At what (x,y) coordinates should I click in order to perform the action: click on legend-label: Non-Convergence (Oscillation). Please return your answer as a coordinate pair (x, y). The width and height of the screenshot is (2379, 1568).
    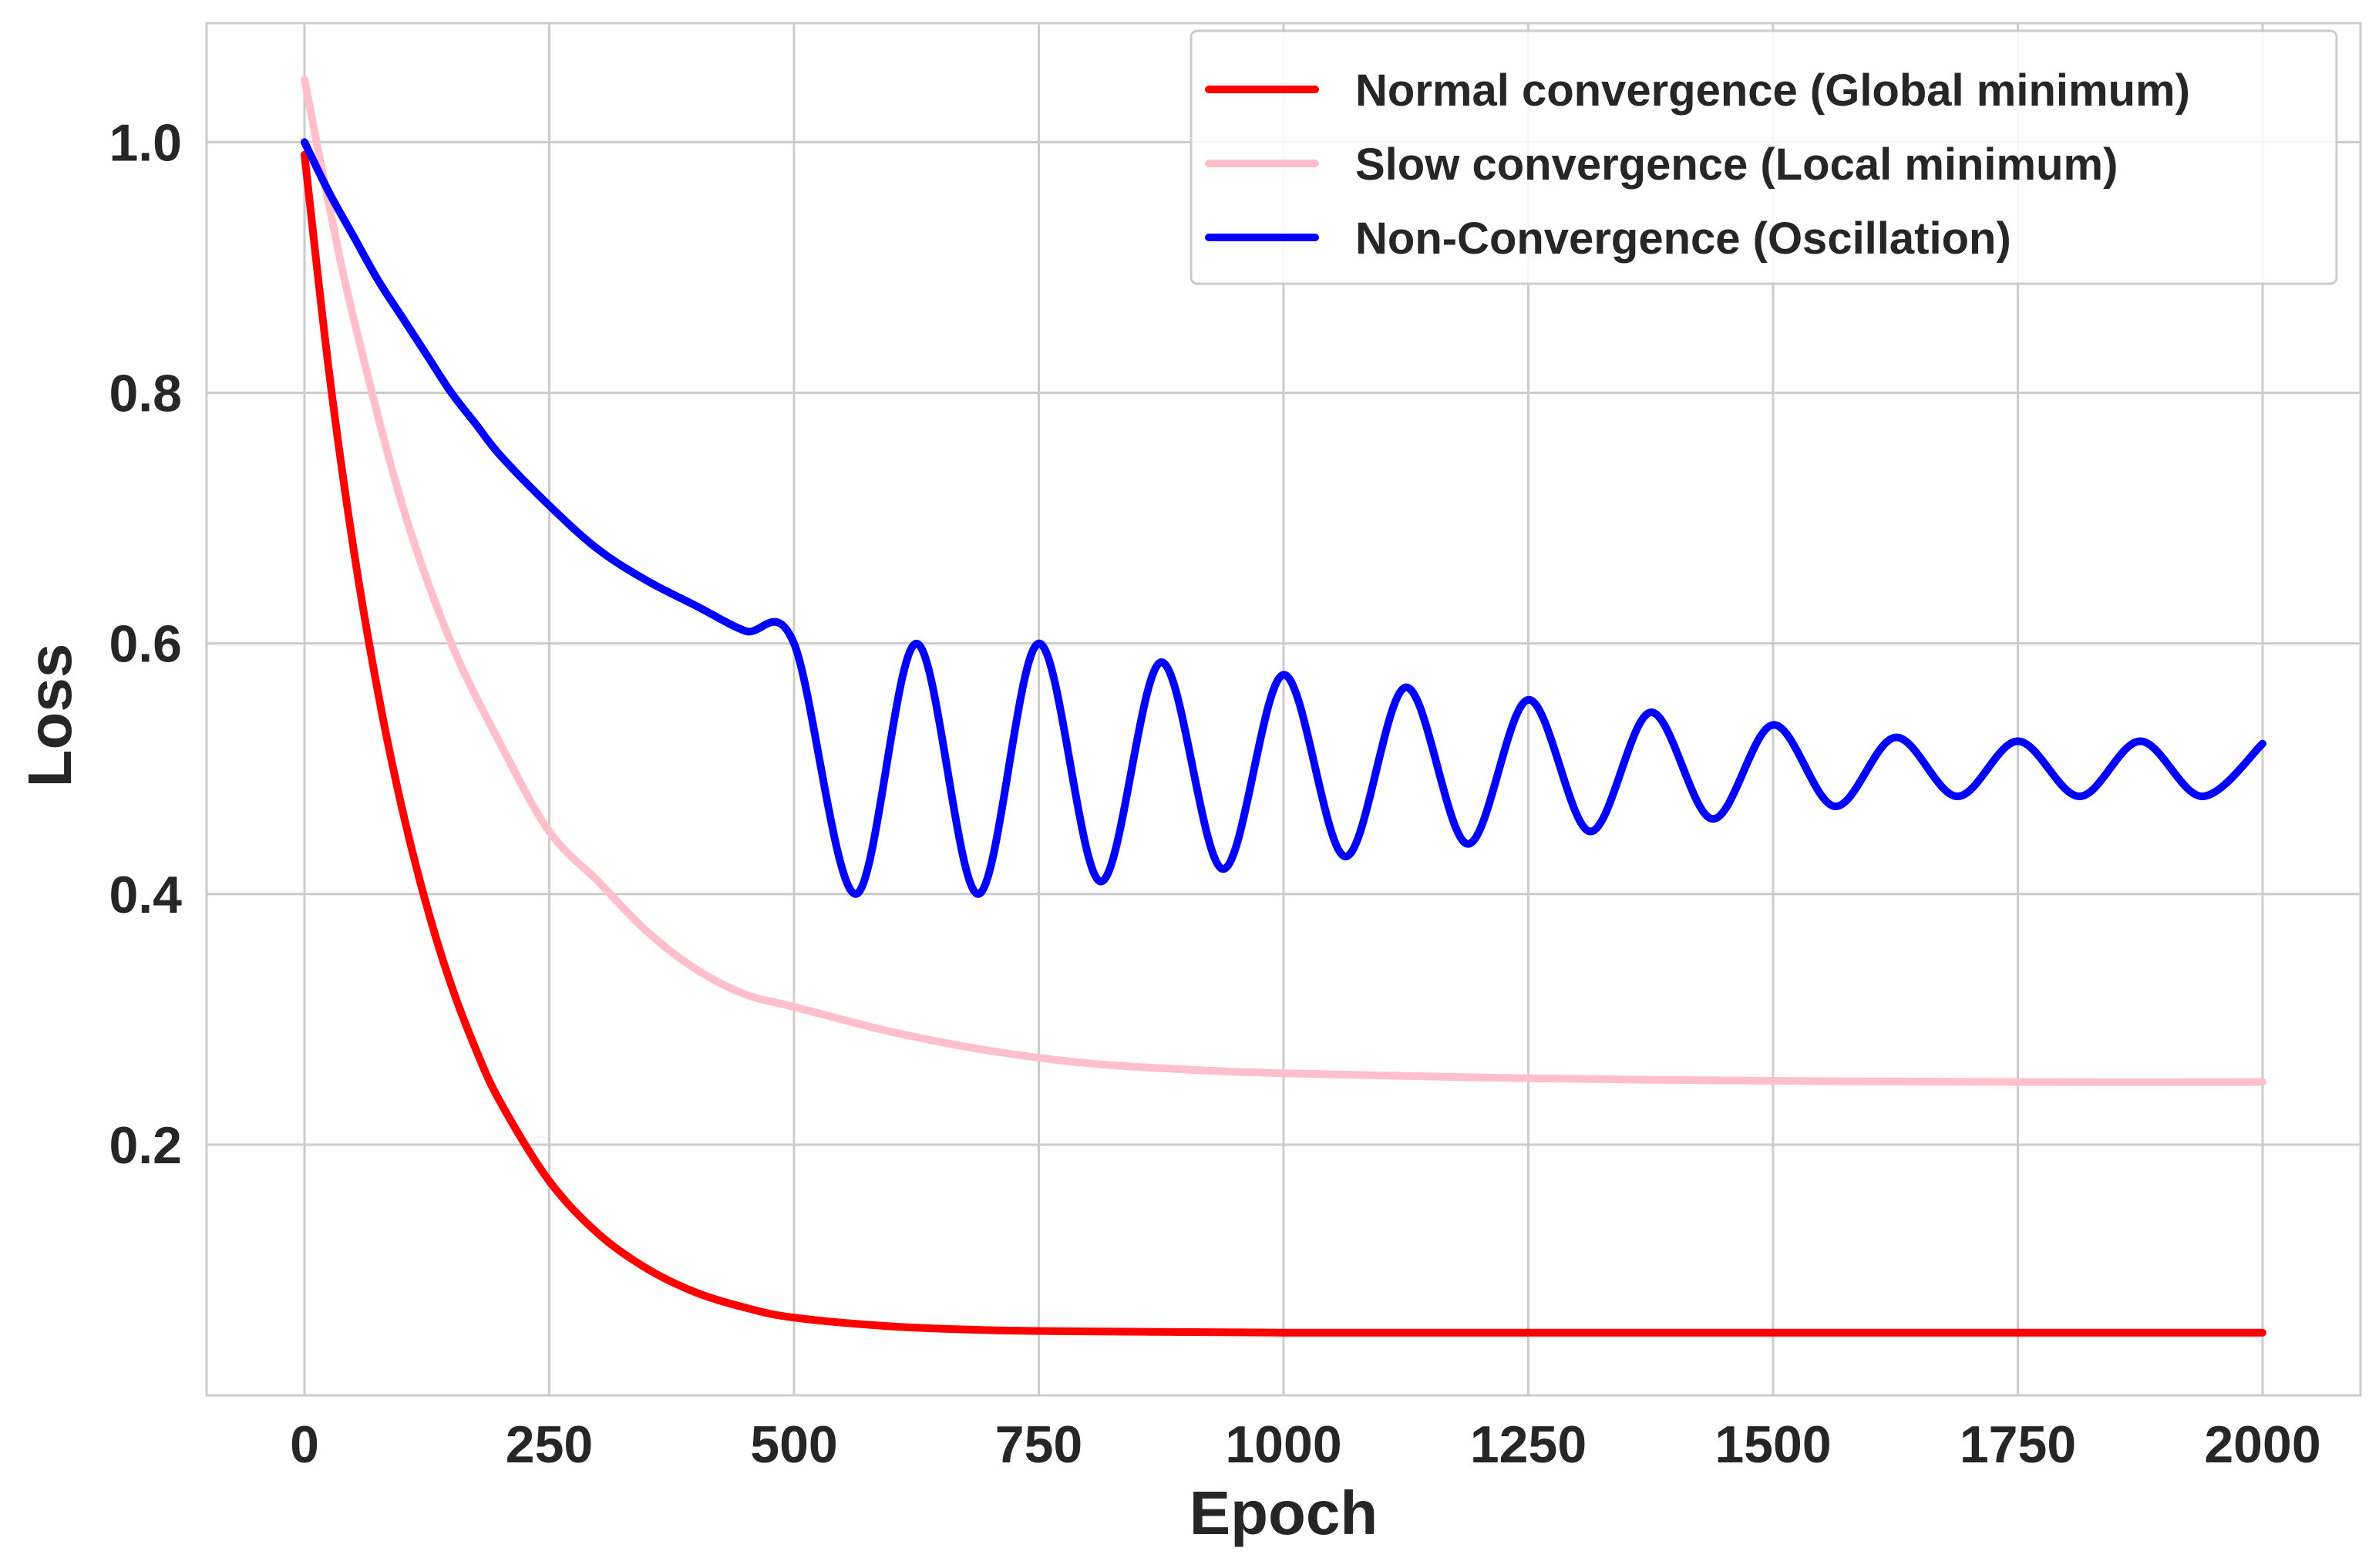
    Looking at the image, I should click on (1683, 239).